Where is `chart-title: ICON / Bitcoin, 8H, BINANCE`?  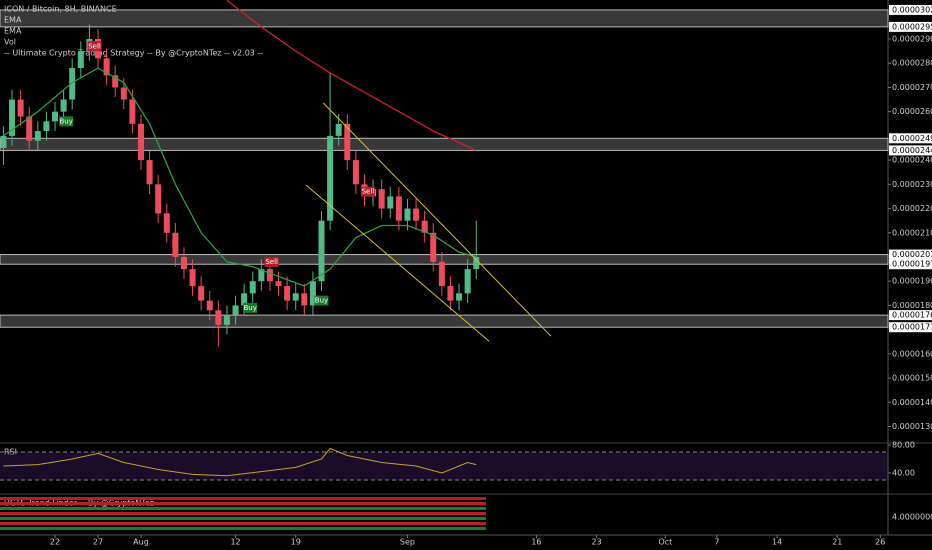
chart-title: ICON / Bitcoin, 8H, BINANCE is located at coordinates (60, 9).